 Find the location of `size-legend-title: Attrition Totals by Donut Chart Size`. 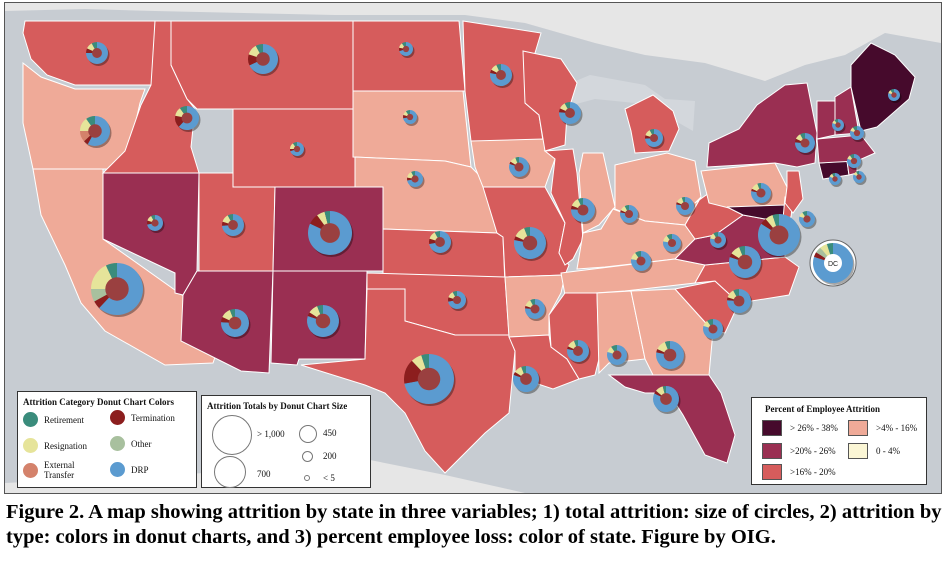

size-legend-title: Attrition Totals by Donut Chart Size is located at coordinates (277, 406).